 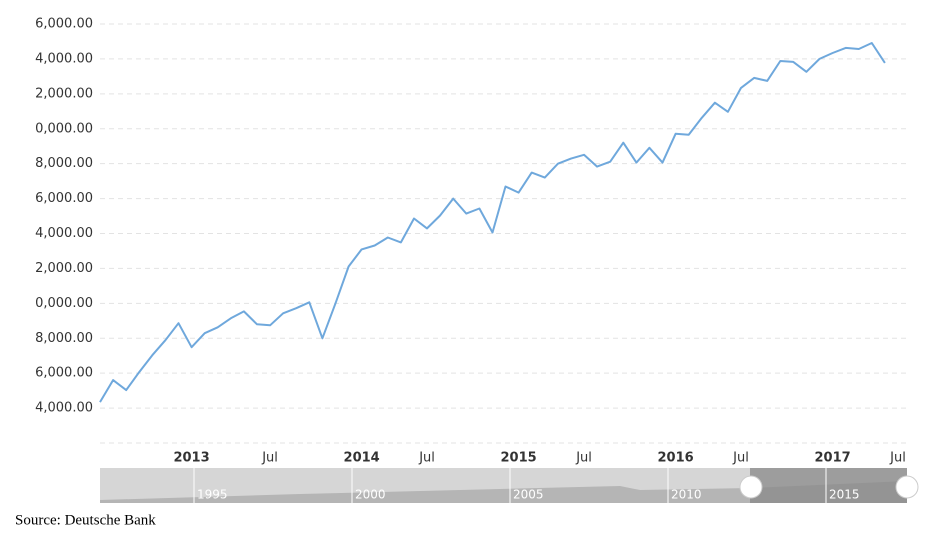 I want to click on navigator-area, so click(x=503, y=492).